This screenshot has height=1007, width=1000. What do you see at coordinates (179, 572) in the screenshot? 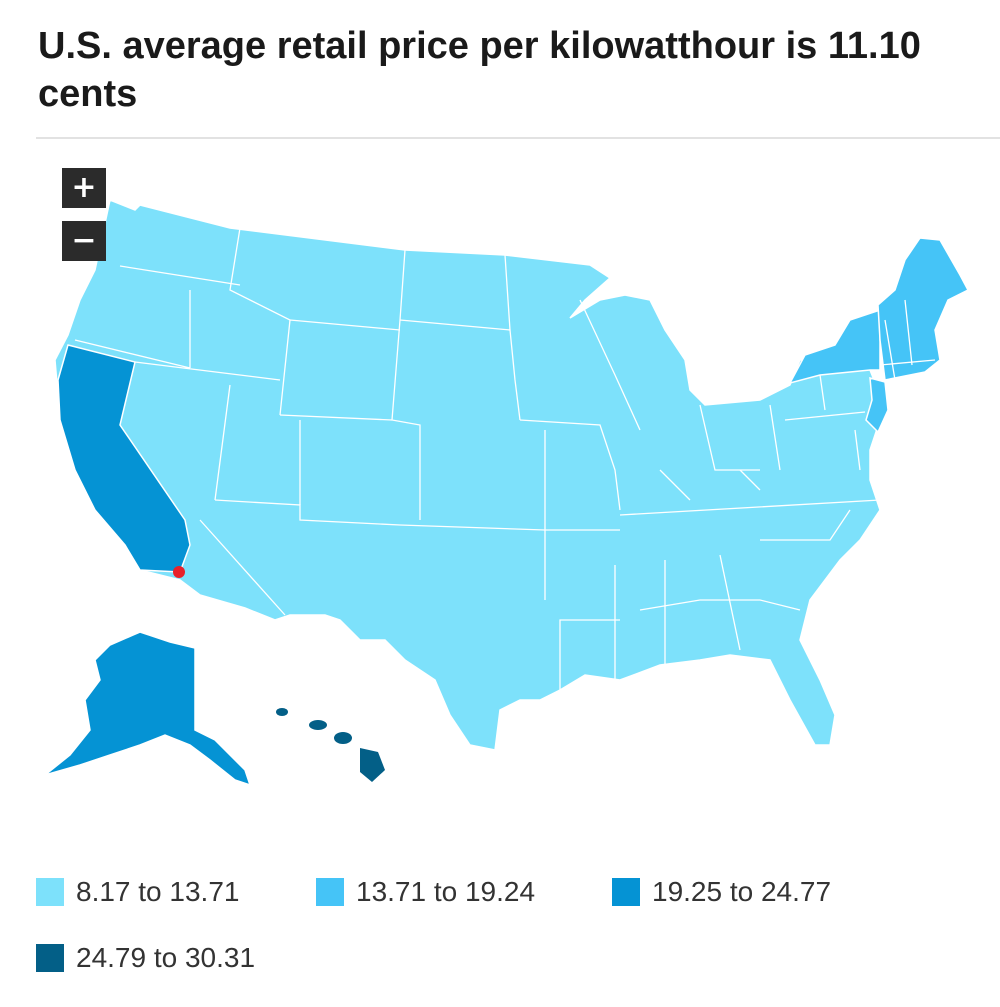
I see `location-dot-icon` at bounding box center [179, 572].